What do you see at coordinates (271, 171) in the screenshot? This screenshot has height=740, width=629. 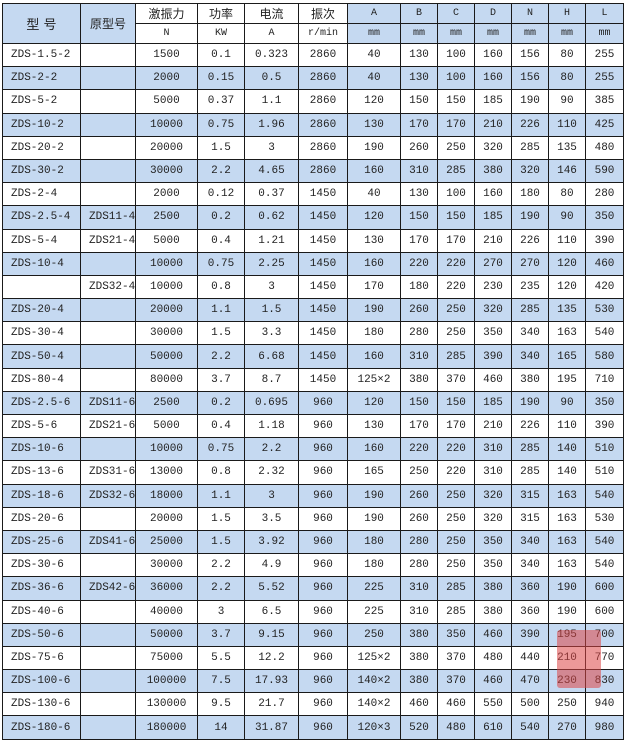 I see `cell-current: 4.65` at bounding box center [271, 171].